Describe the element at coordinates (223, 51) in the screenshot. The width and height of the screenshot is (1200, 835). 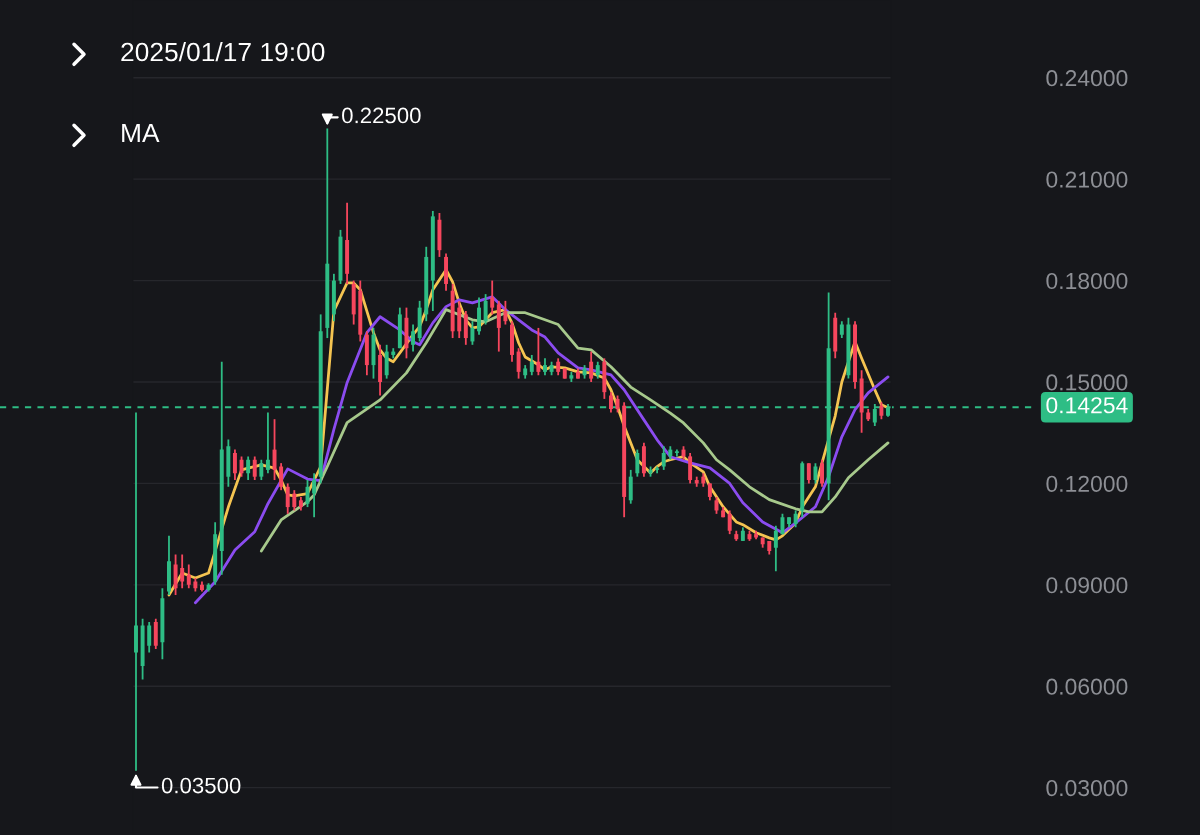
I see `annotation: 2025/01/17 19:00` at that location.